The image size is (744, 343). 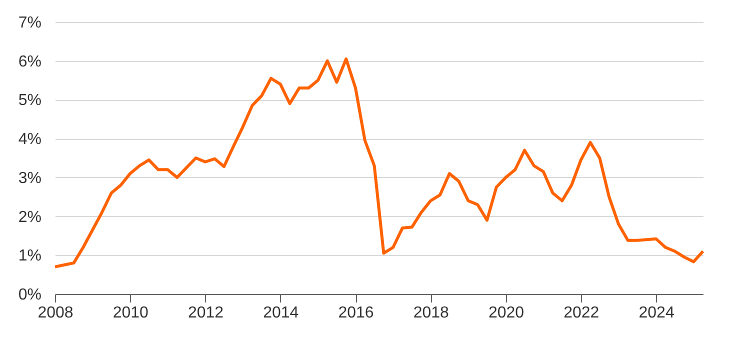 What do you see at coordinates (281, 313) in the screenshot?
I see `x-tick-label: 2014` at bounding box center [281, 313].